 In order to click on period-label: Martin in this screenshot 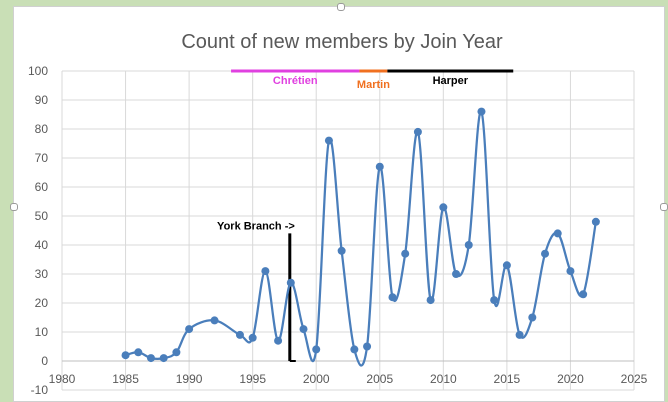, I will do `click(373, 85)`.